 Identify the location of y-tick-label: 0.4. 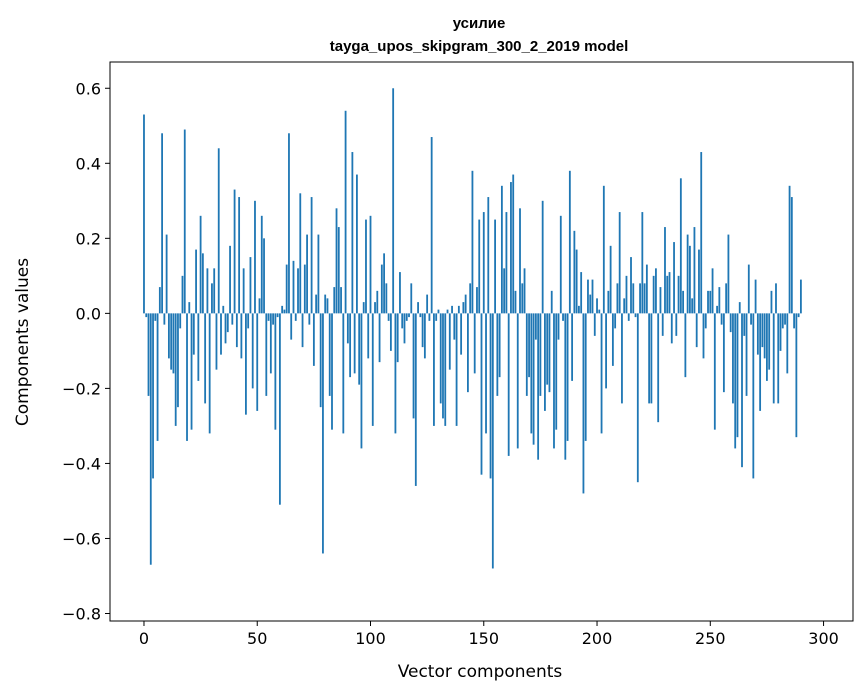
(88, 163).